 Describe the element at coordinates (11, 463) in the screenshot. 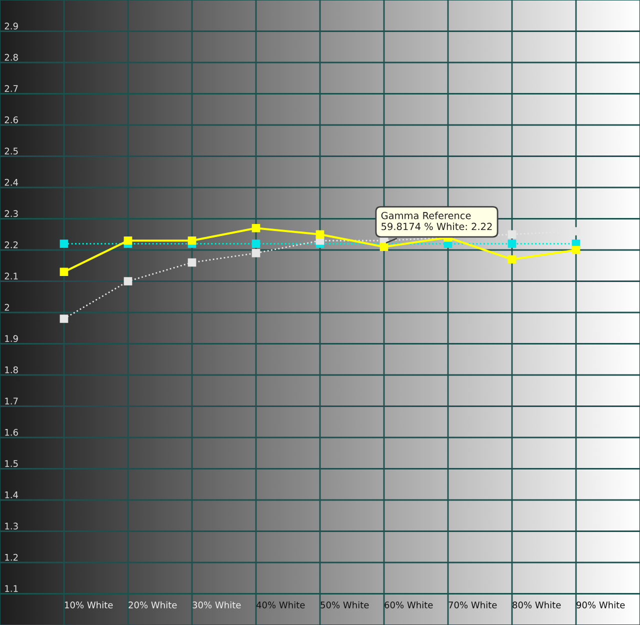

I see `y-tick-label: 1.5` at that location.